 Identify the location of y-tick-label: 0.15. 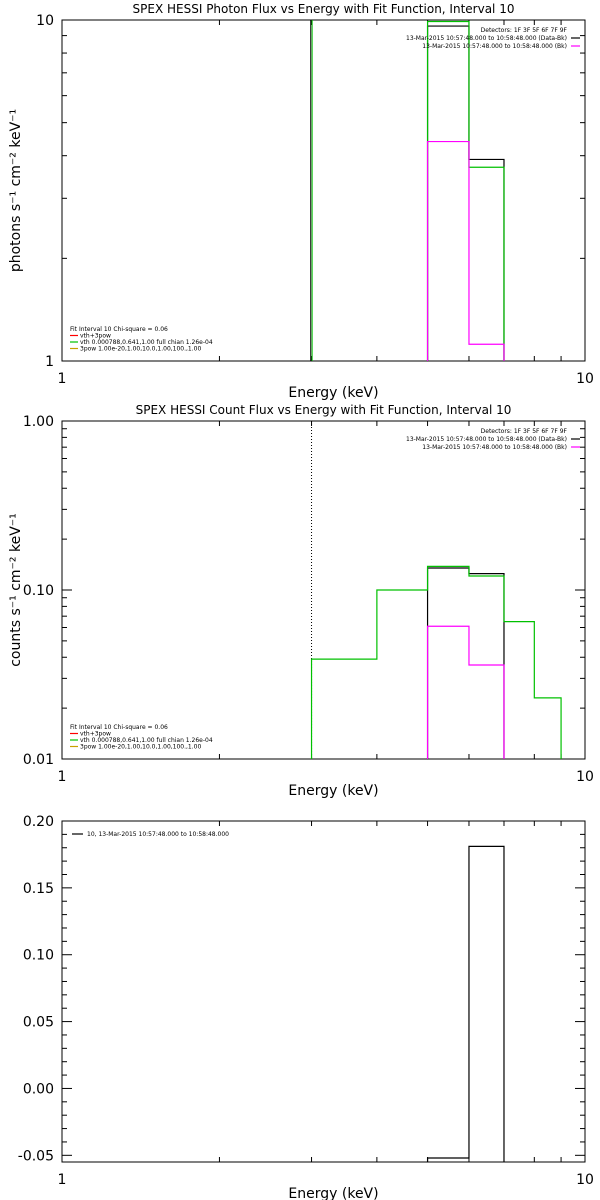
(38, 889).